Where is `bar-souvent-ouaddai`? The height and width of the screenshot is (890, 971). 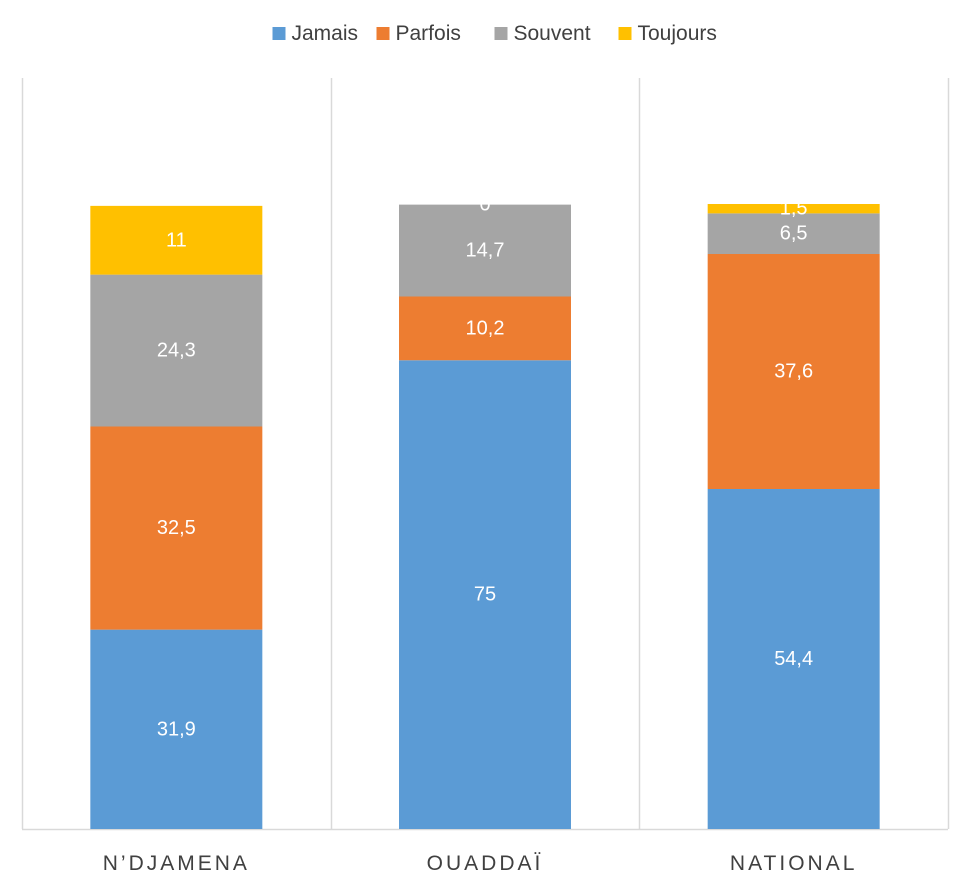
bar-souvent-ouaddai is located at coordinates (485, 250).